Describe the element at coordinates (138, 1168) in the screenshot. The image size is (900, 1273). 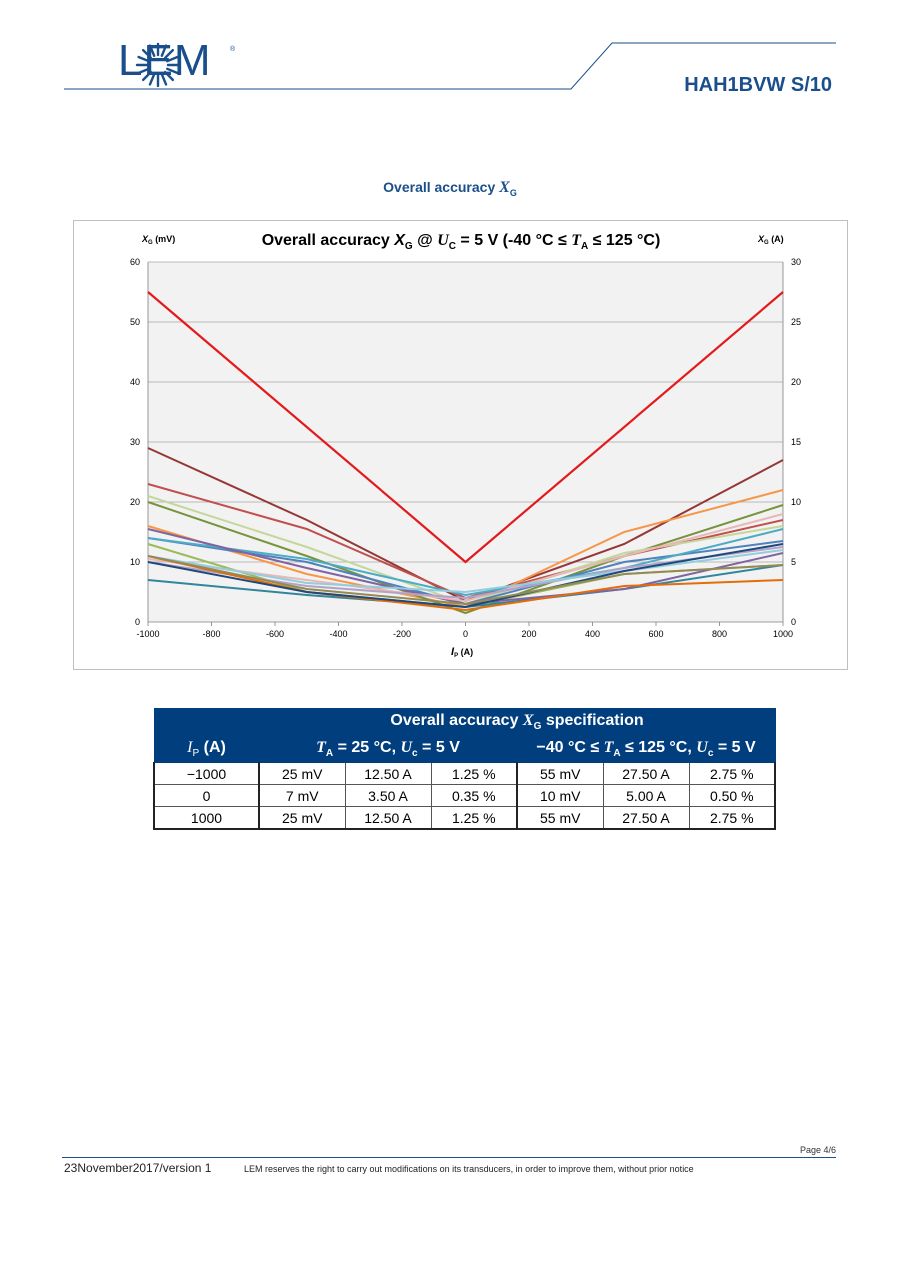
I see `footer-version: 23November2017/version 1` at that location.